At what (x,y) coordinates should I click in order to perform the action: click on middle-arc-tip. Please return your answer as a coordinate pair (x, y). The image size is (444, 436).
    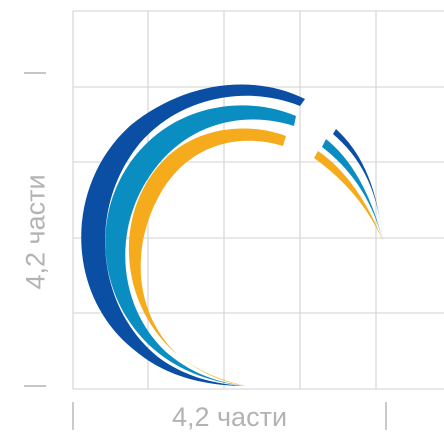
    Looking at the image, I should click on (352, 190).